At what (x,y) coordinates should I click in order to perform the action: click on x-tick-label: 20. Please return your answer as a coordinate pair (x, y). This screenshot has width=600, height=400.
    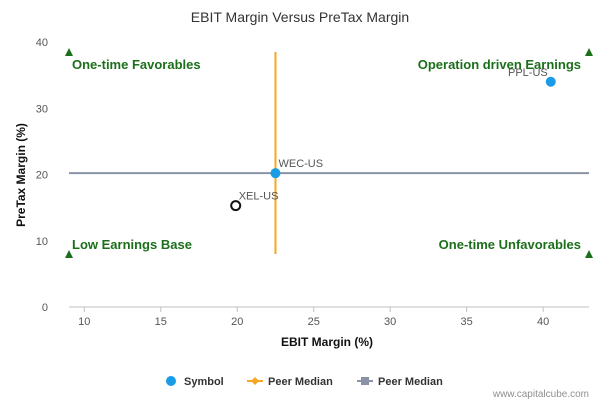
    Looking at the image, I should click on (237, 322).